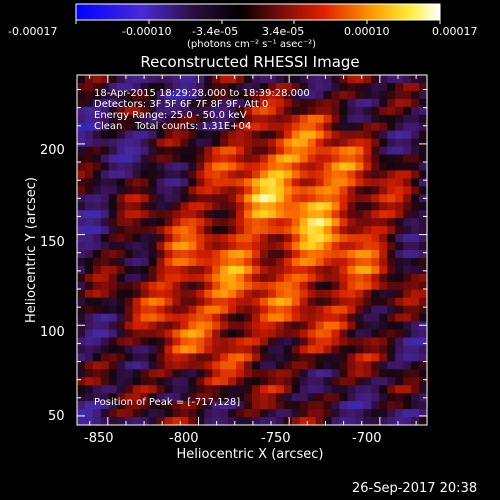 This screenshot has width=500, height=500. Describe the element at coordinates (415, 488) in the screenshot. I see `footer-timestamp: 26-Sep-2017 20:38` at that location.